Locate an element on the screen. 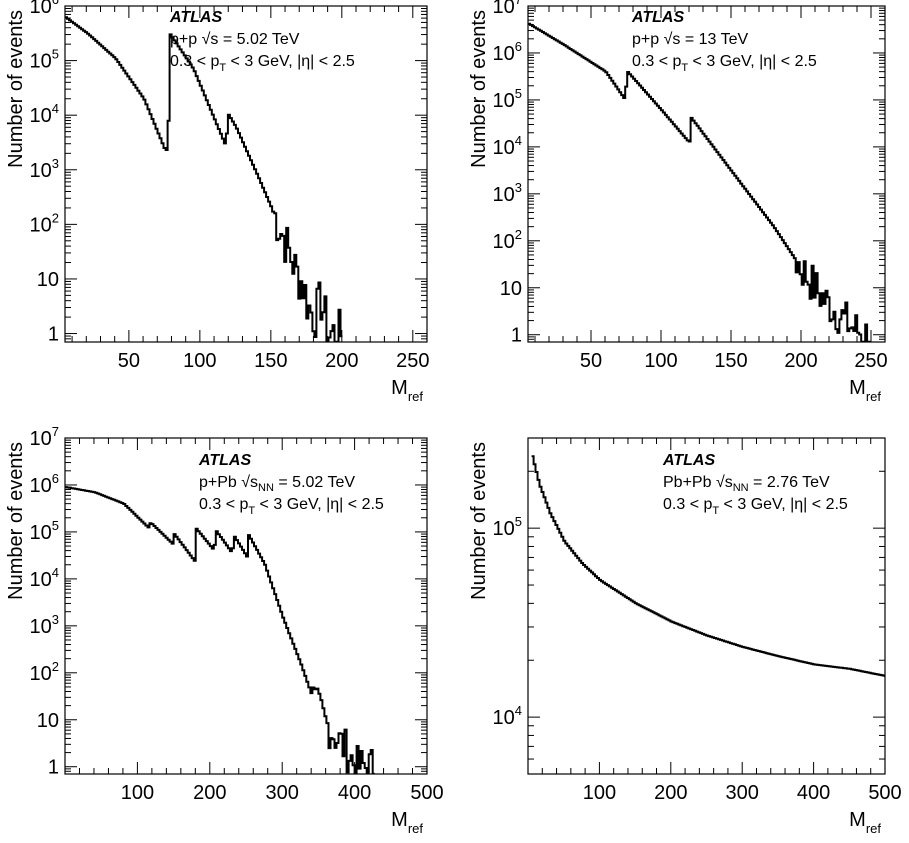  collision-label: Pb+Pb √sNN = 2.76 TeV is located at coordinates (746, 484).